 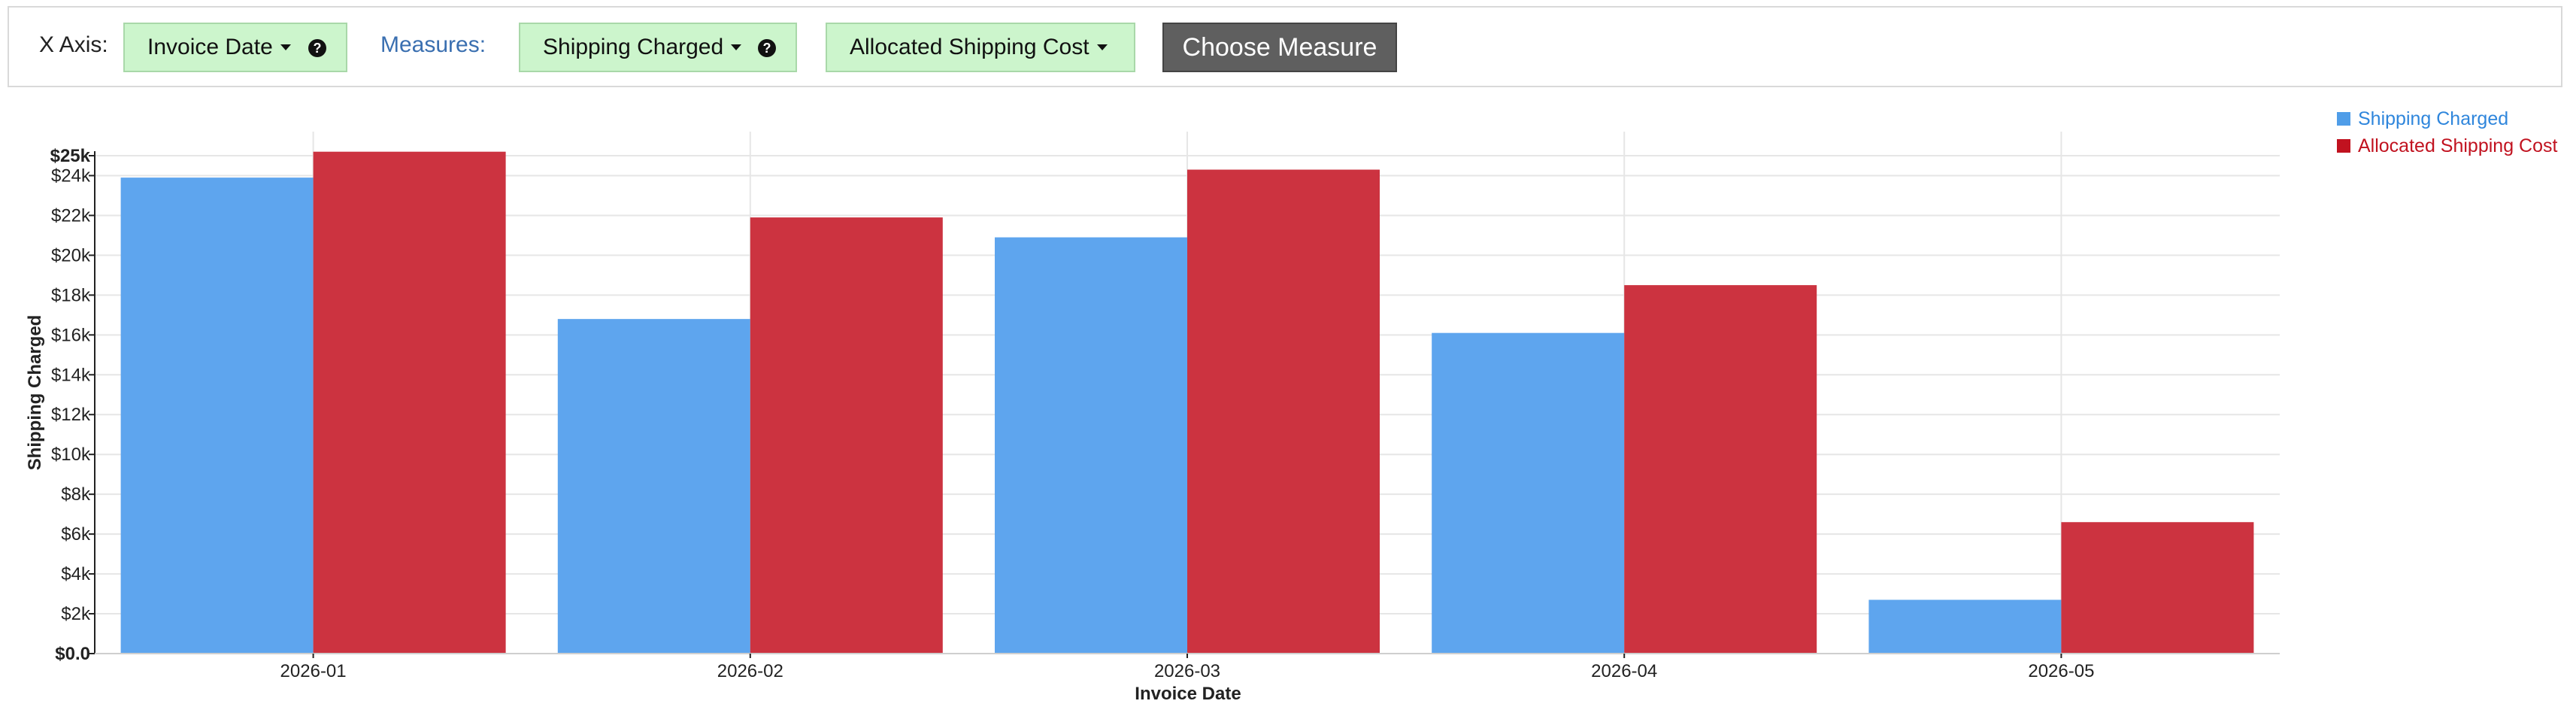 What do you see at coordinates (2061, 671) in the screenshot?
I see `x-tick-label: 2026-05` at bounding box center [2061, 671].